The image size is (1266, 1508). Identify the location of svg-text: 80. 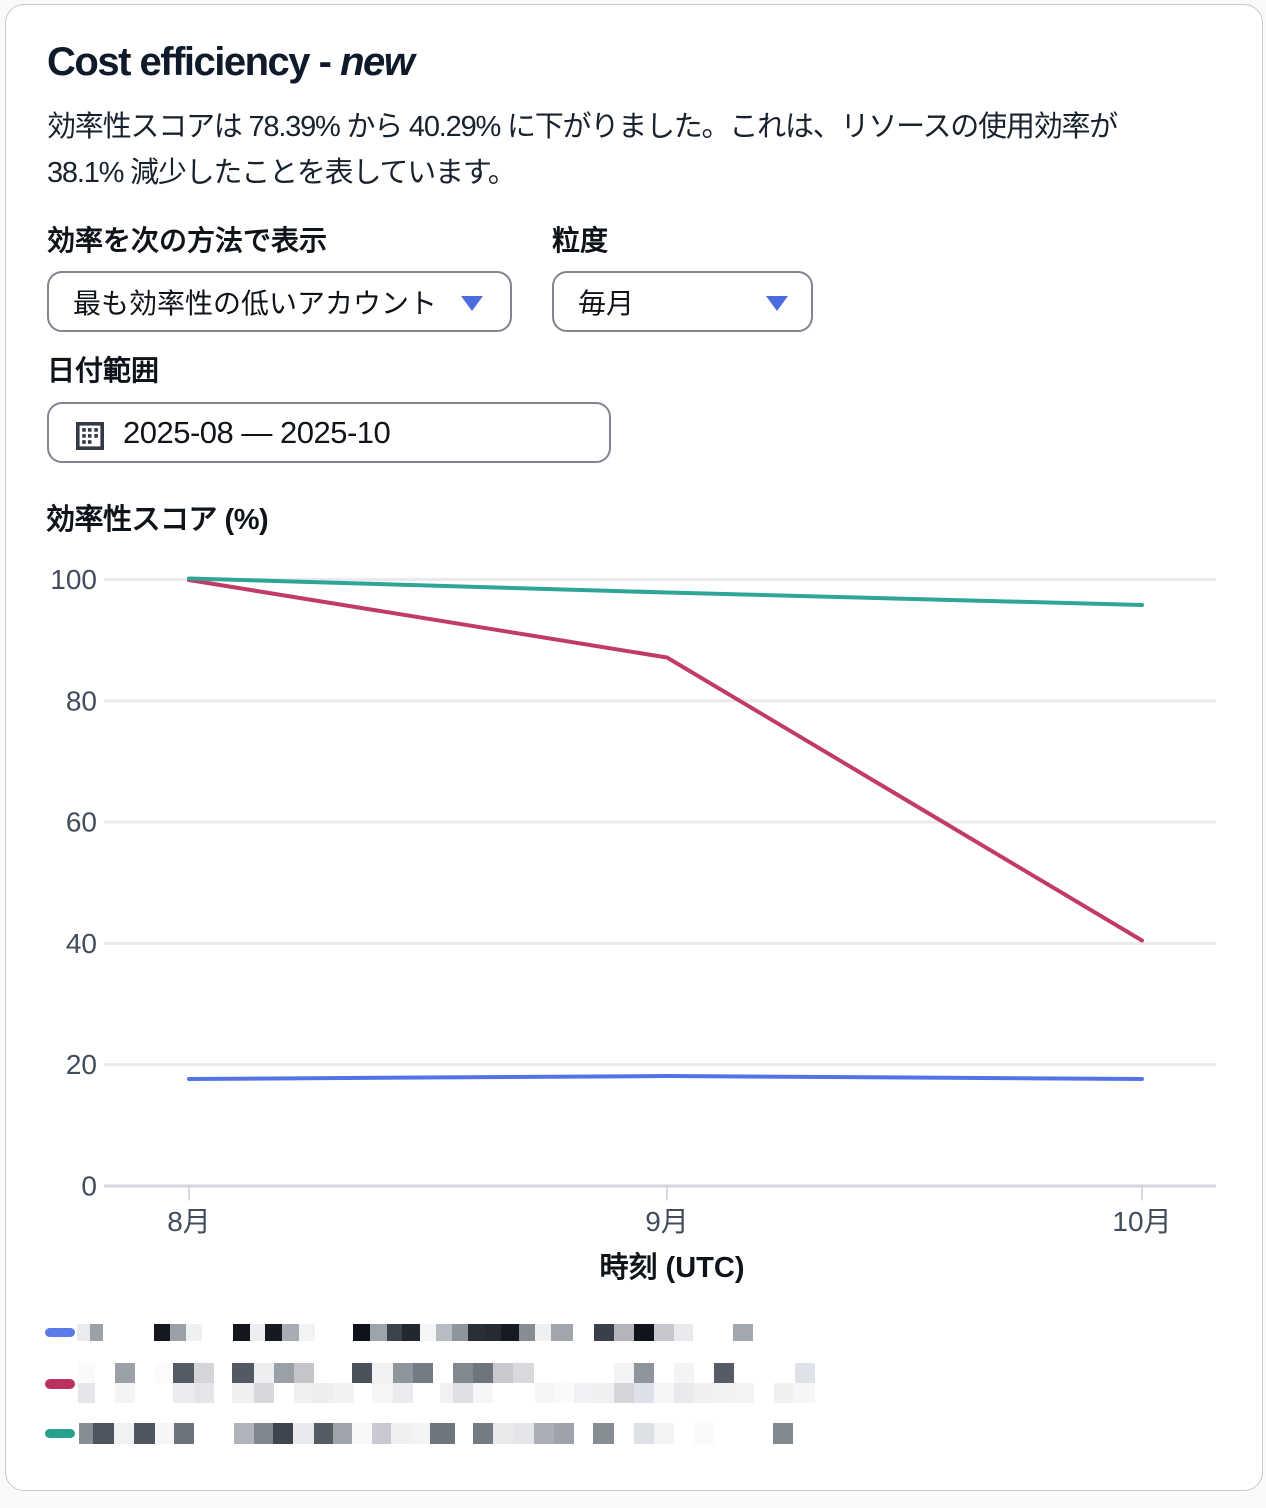
(81, 700).